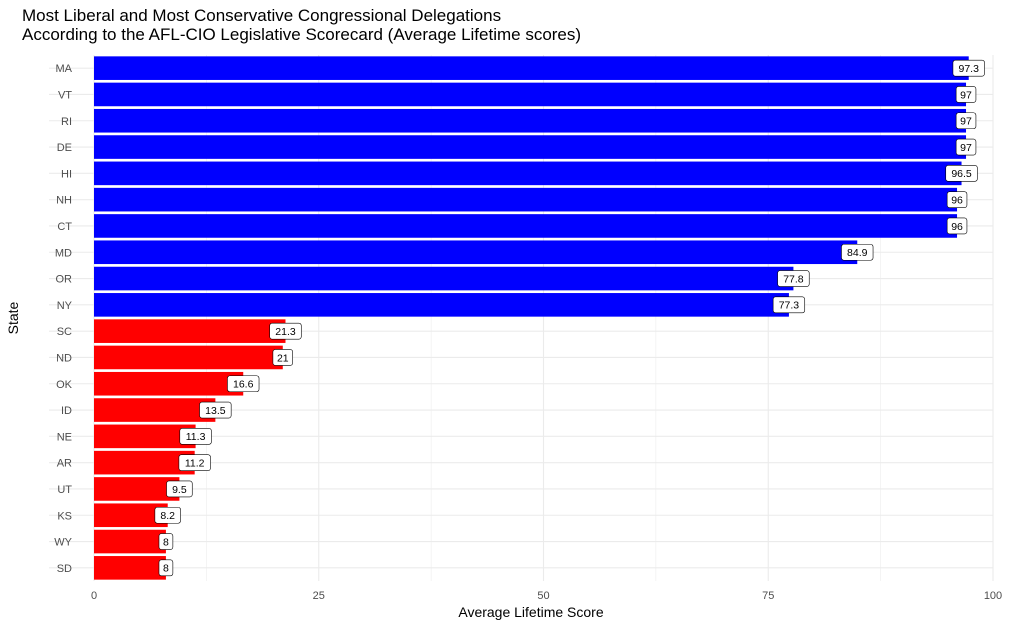  What do you see at coordinates (526, 199) in the screenshot?
I see `bar-nh` at bounding box center [526, 199].